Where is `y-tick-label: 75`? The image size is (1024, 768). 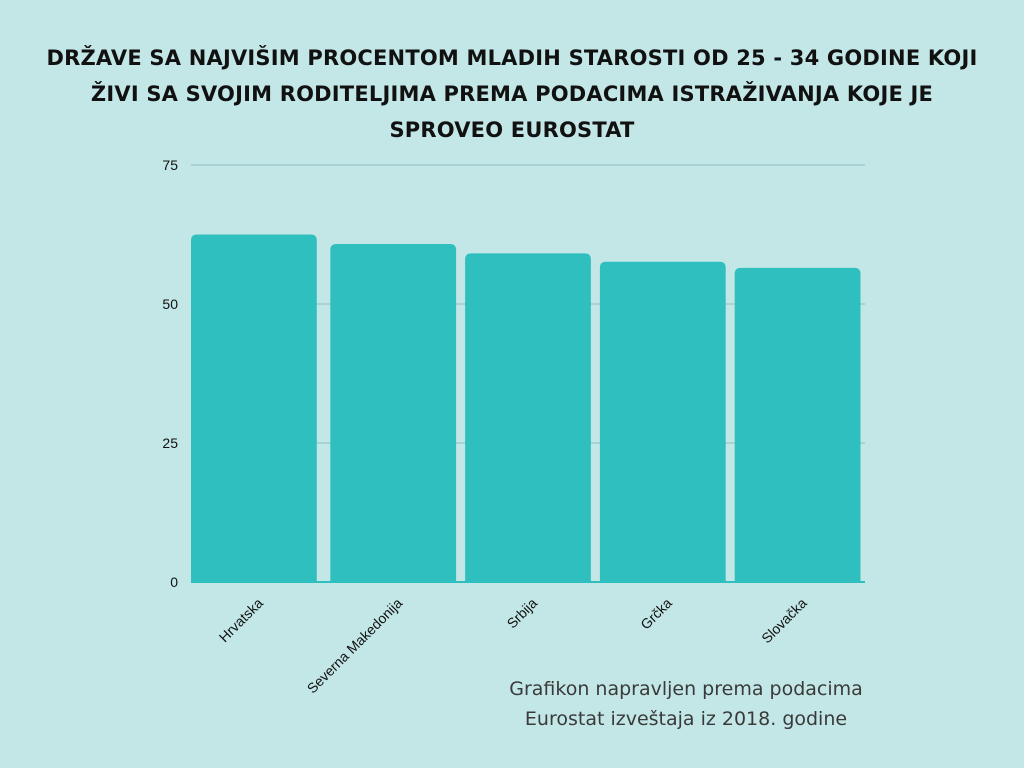
y-tick-label: 75 is located at coordinates (170, 165).